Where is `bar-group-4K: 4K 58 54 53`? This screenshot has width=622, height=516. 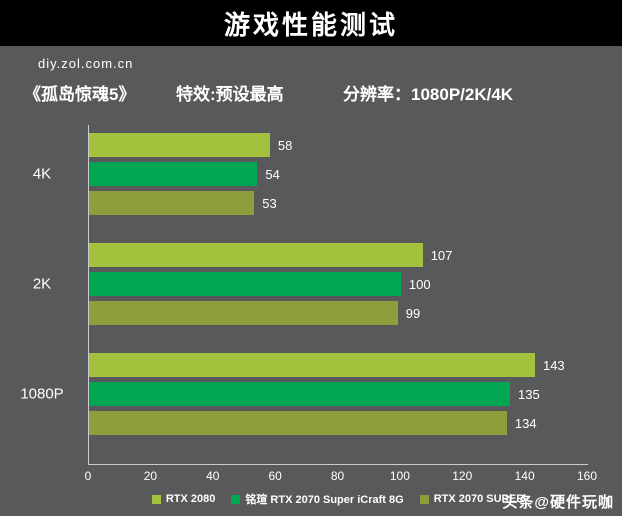
bar-group-4K: 4K 58 54 53 is located at coordinates (310, 174).